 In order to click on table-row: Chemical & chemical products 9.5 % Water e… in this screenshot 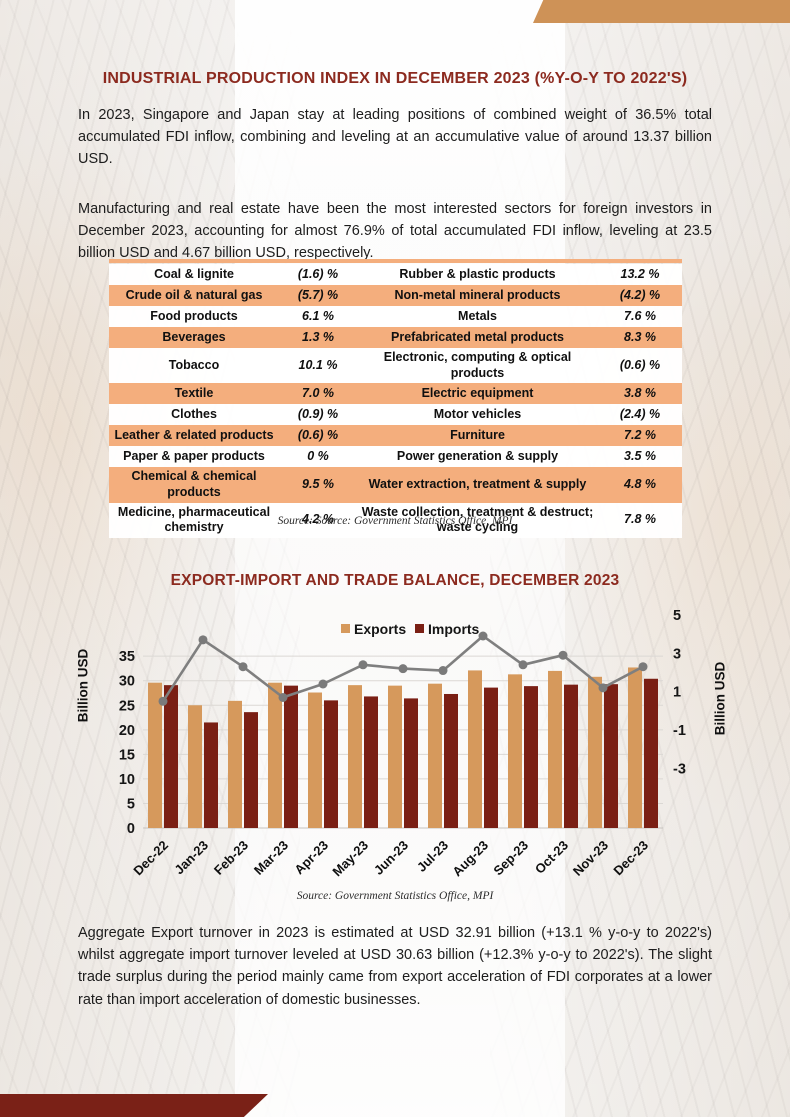, I will do `click(395, 485)`.